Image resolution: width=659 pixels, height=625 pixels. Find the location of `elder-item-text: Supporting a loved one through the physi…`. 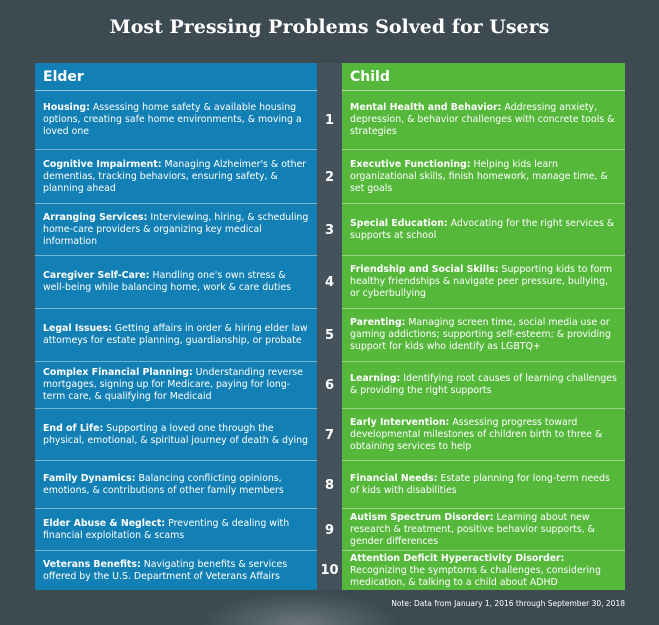

elder-item-text: Supporting a loved one through the physi… is located at coordinates (176, 434).